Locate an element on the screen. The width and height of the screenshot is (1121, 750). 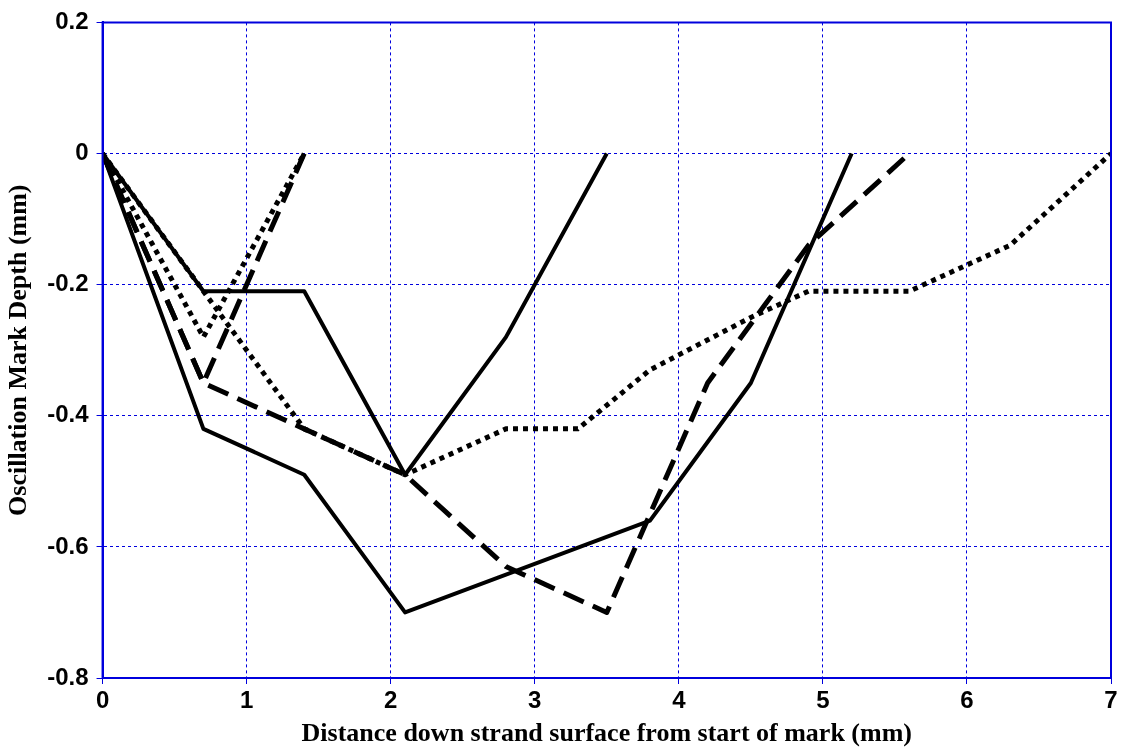
y-tick-label: 0 is located at coordinates (82, 152).